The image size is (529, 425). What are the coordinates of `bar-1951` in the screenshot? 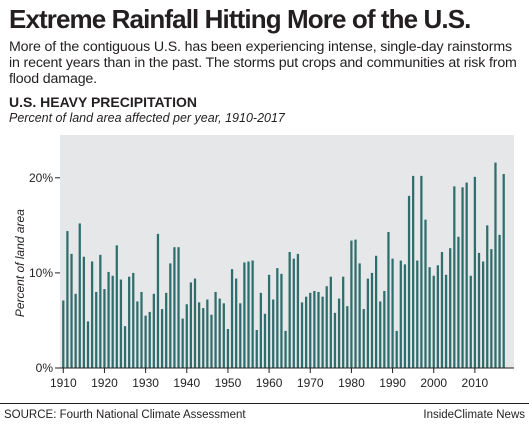 It's located at (232, 318).